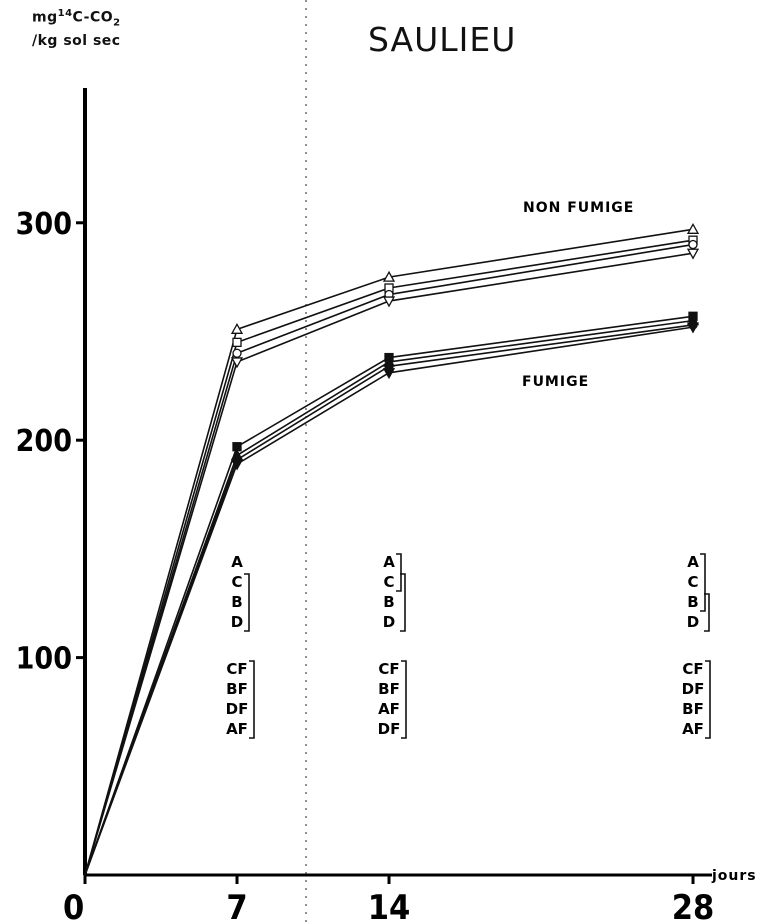 This screenshot has width=771, height=923. Describe the element at coordinates (693, 905) in the screenshot. I see `x-tick-label: 28` at that location.